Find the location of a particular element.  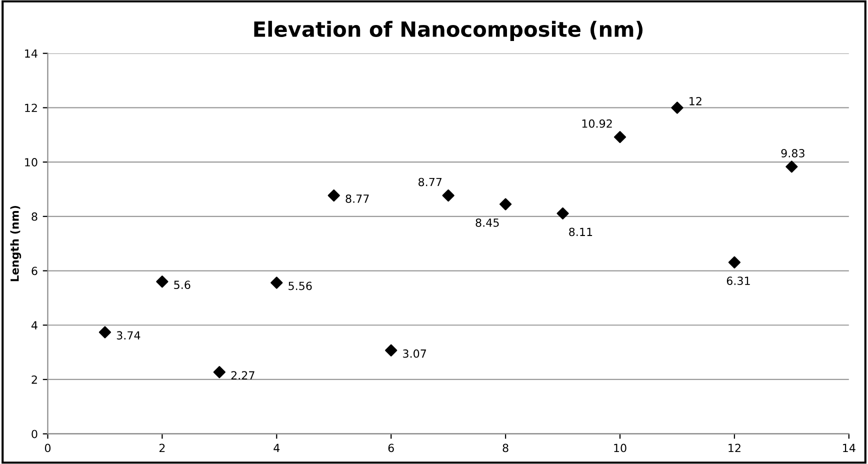

text: 10.92 is located at coordinates (597, 123).